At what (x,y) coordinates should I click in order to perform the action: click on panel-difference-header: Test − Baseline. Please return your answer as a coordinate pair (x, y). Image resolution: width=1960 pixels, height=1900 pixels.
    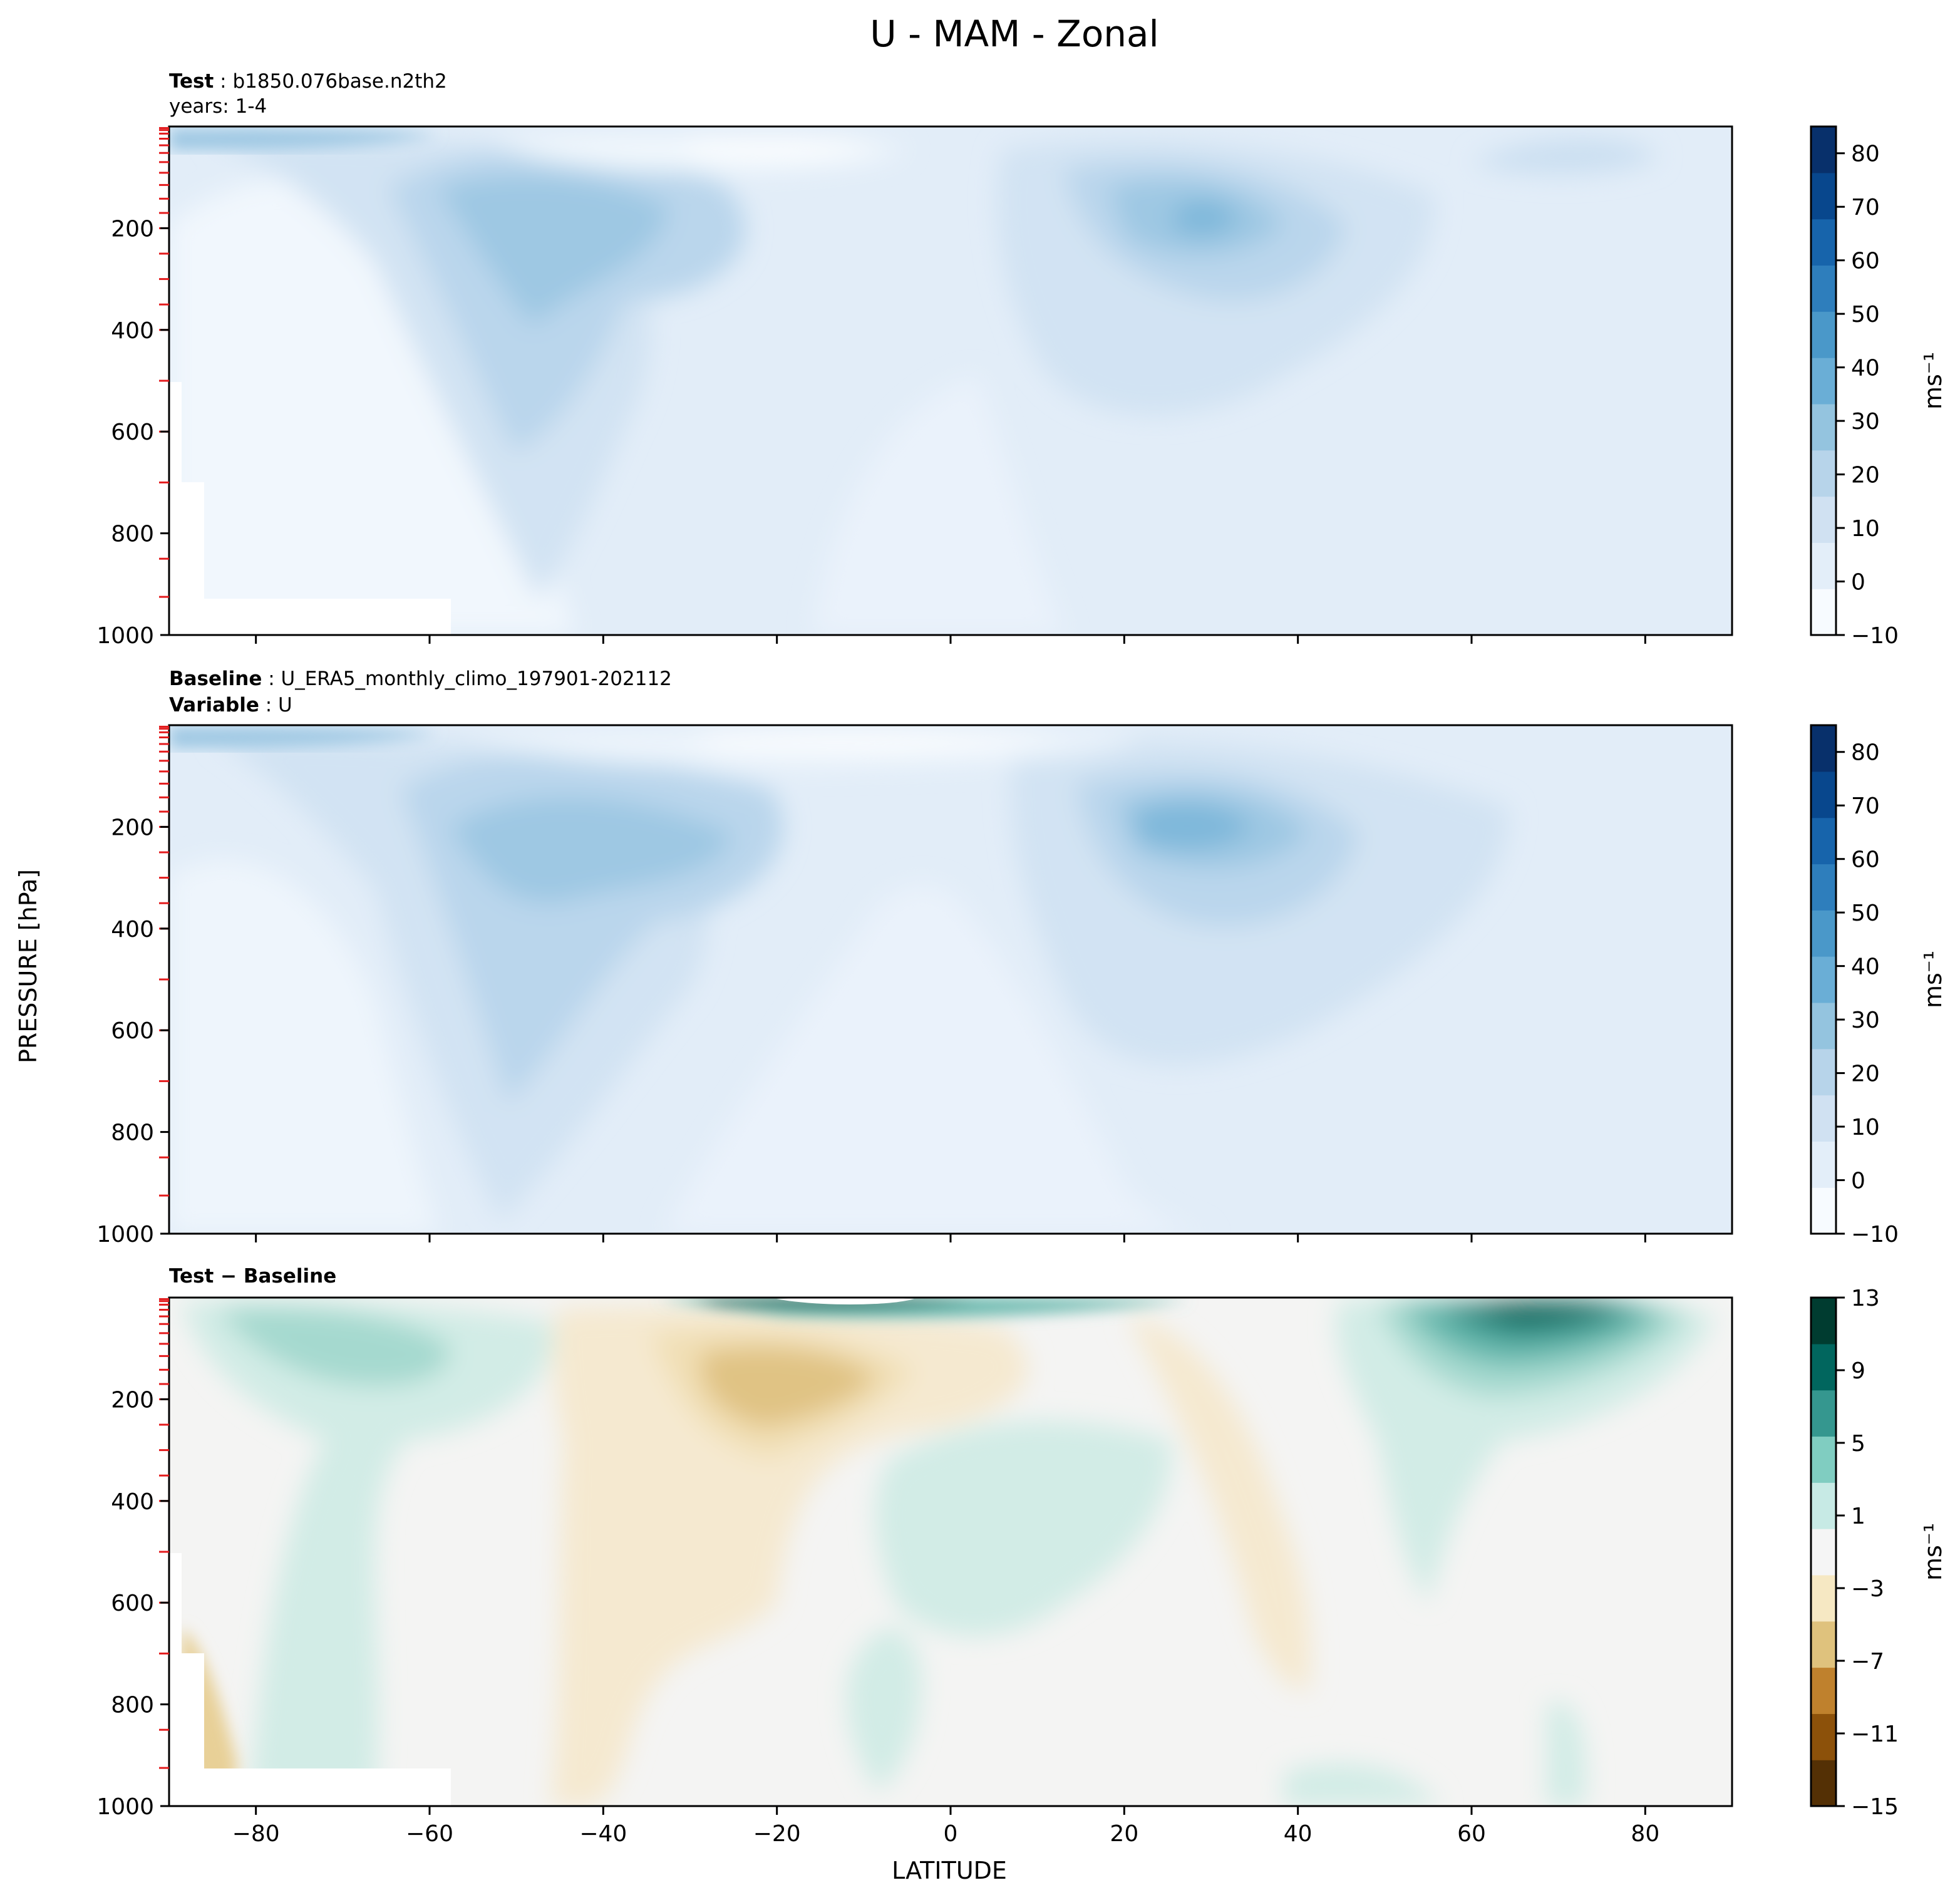
    Looking at the image, I should click on (252, 1276).